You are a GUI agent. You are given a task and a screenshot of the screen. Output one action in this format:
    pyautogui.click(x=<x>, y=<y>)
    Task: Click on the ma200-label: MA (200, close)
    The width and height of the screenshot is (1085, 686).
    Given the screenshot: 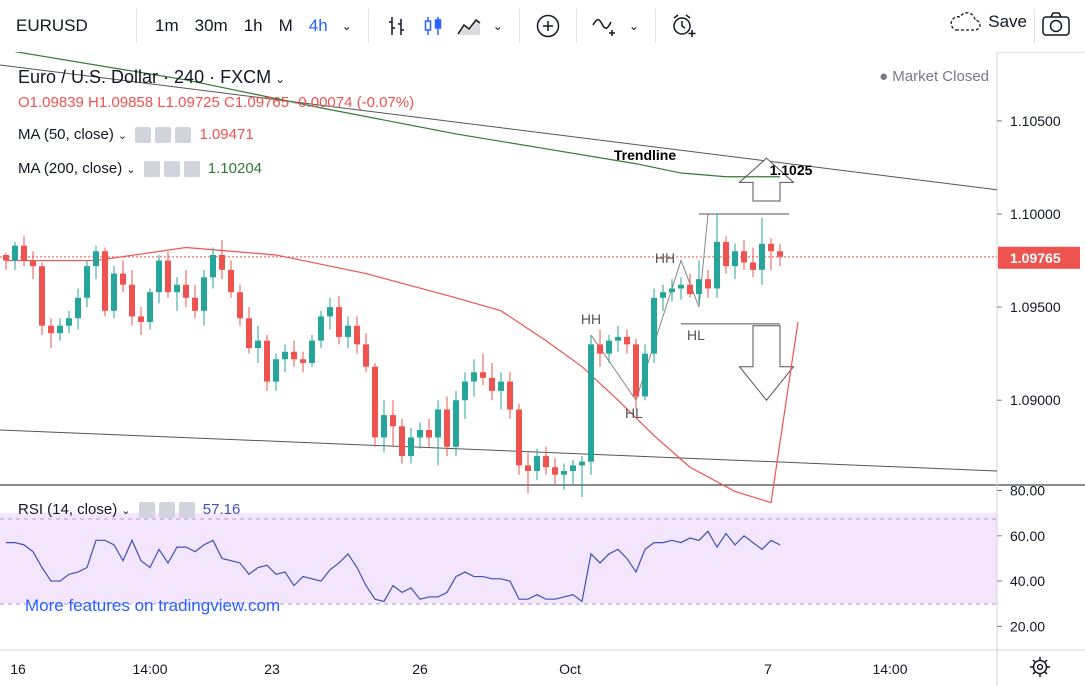 What is the action you would take?
    pyautogui.click(x=70, y=168)
    